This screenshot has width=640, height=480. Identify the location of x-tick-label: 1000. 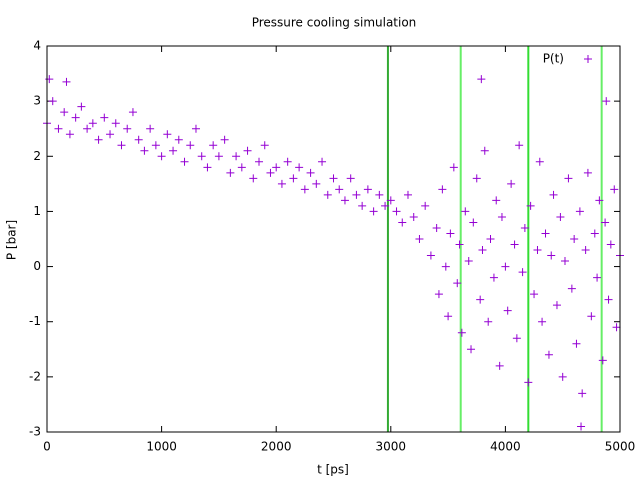
(161, 447).